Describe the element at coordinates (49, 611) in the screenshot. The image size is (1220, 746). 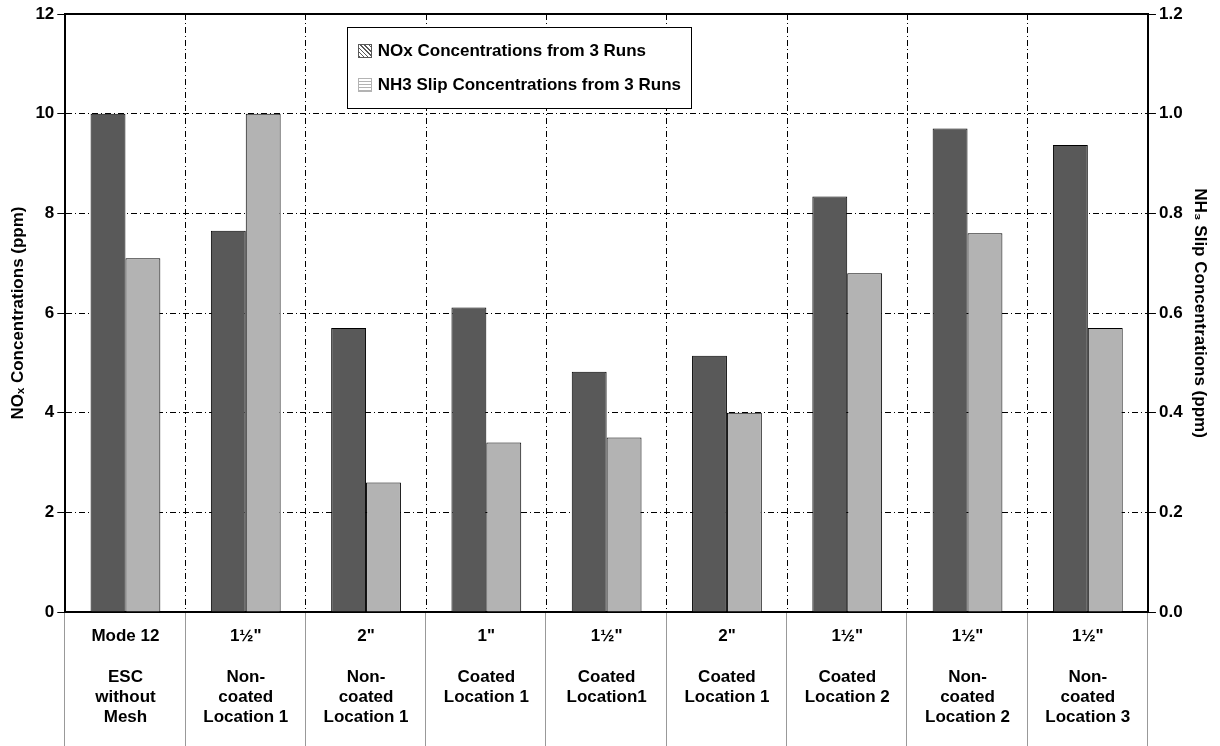
I see `y-tick-label: 0` at that location.